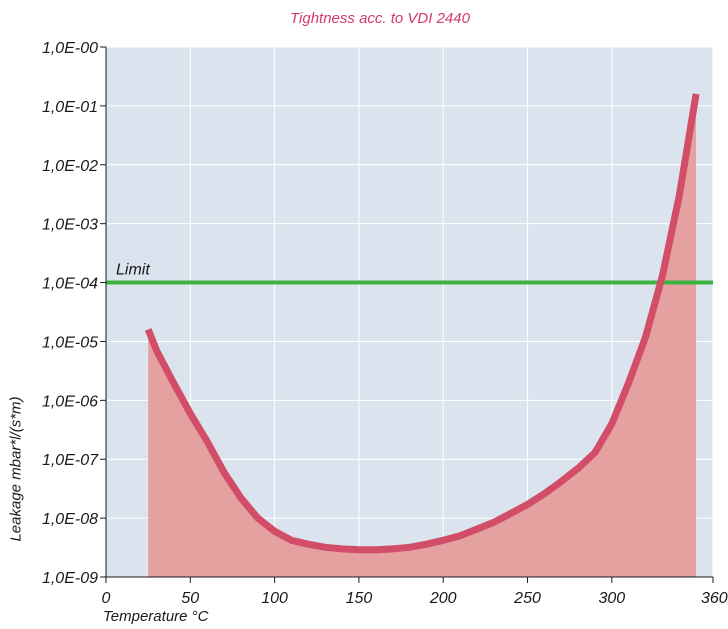 The width and height of the screenshot is (728, 629). Describe the element at coordinates (359, 598) in the screenshot. I see `x-tick-label: 150` at that location.